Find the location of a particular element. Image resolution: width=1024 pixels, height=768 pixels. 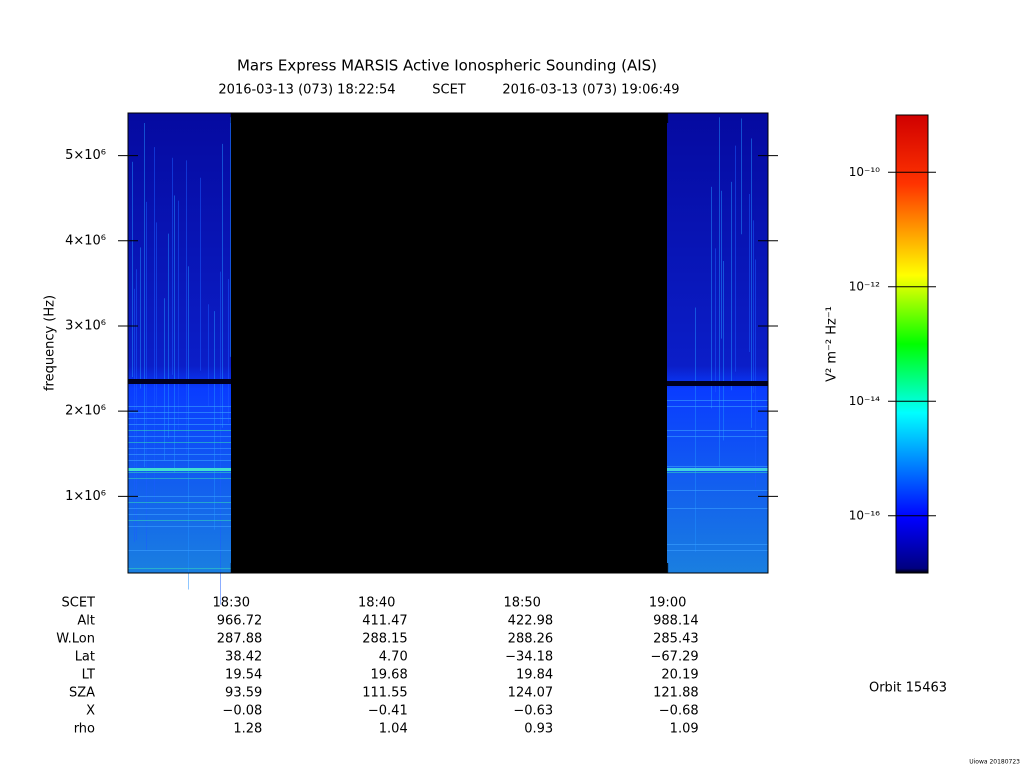

ephemeris-value: 0.93 is located at coordinates (538, 729).